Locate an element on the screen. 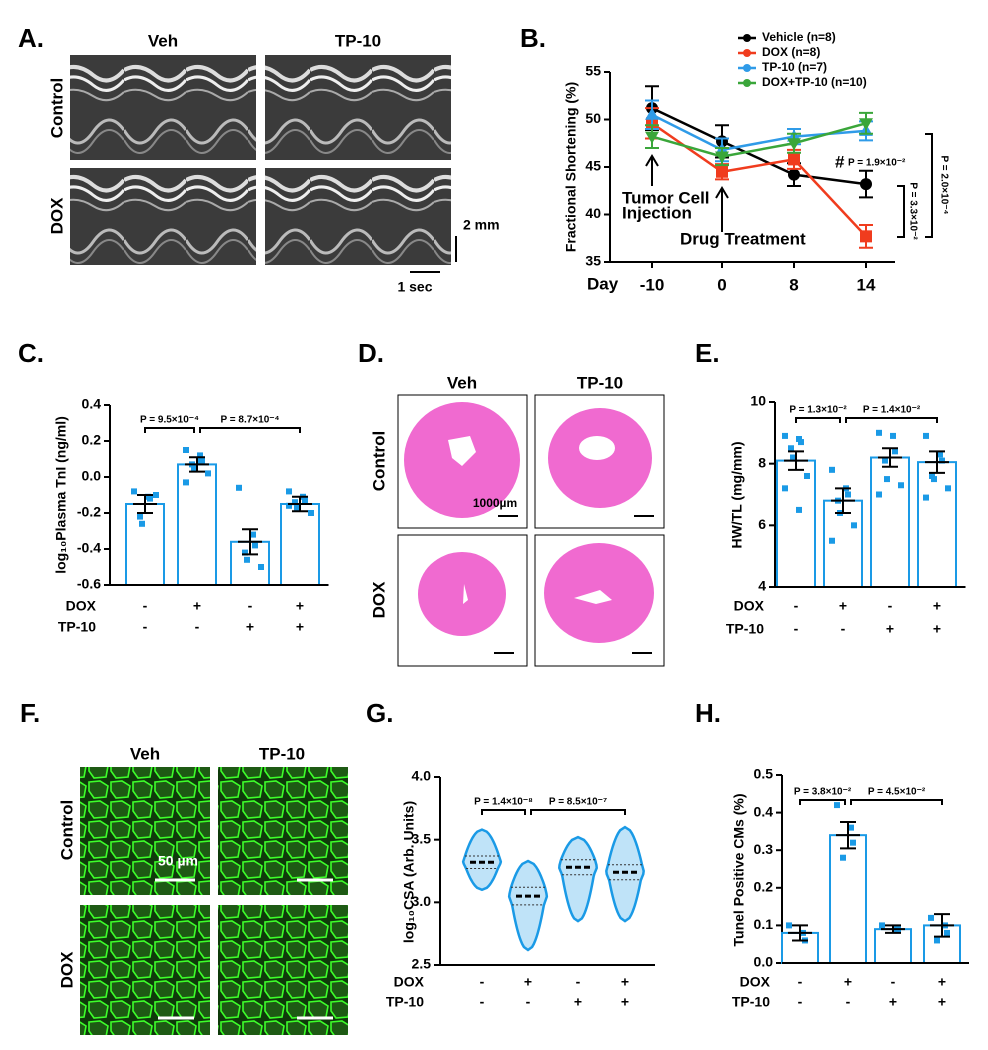 This screenshot has width=988, height=1050. annotation: Tumor Cell is located at coordinates (666, 197).